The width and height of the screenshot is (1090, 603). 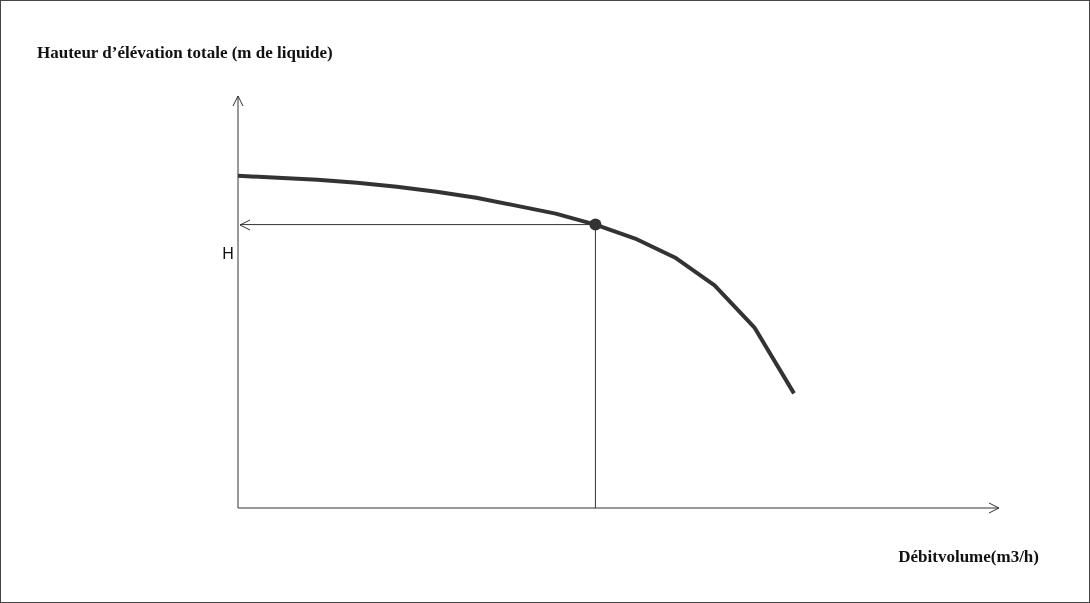 I want to click on text: Débitvolume(m3/h), so click(x=968, y=557).